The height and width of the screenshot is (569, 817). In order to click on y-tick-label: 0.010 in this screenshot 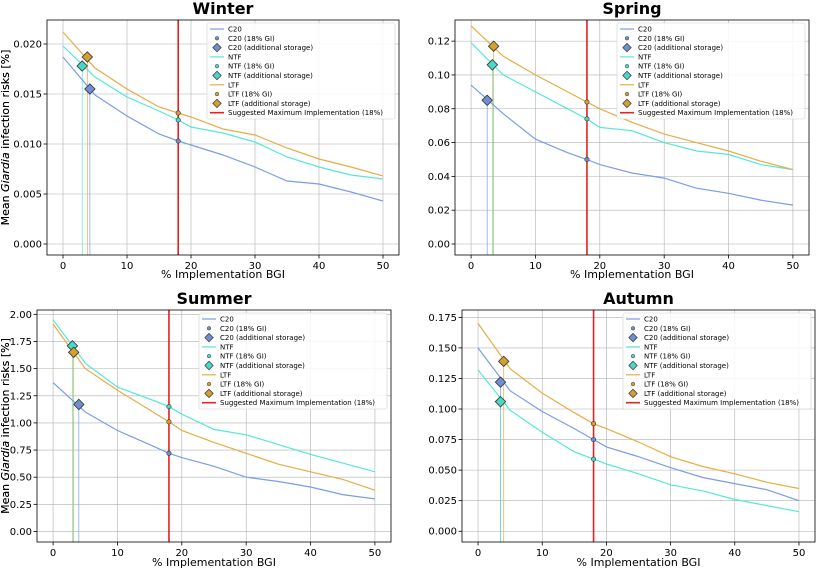, I will do `click(27, 145)`.